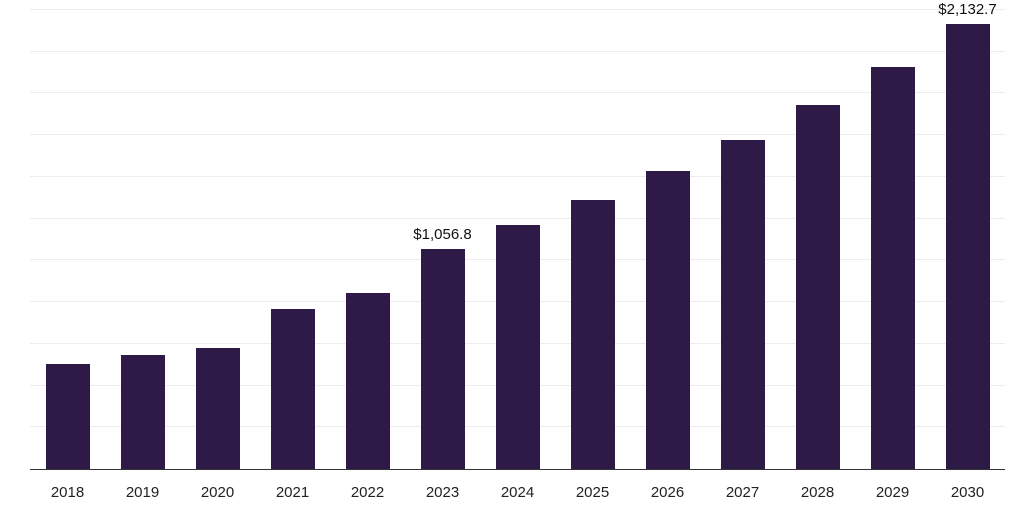 The width and height of the screenshot is (1024, 512). I want to click on x-axis-label-2022: 2022, so click(367, 492).